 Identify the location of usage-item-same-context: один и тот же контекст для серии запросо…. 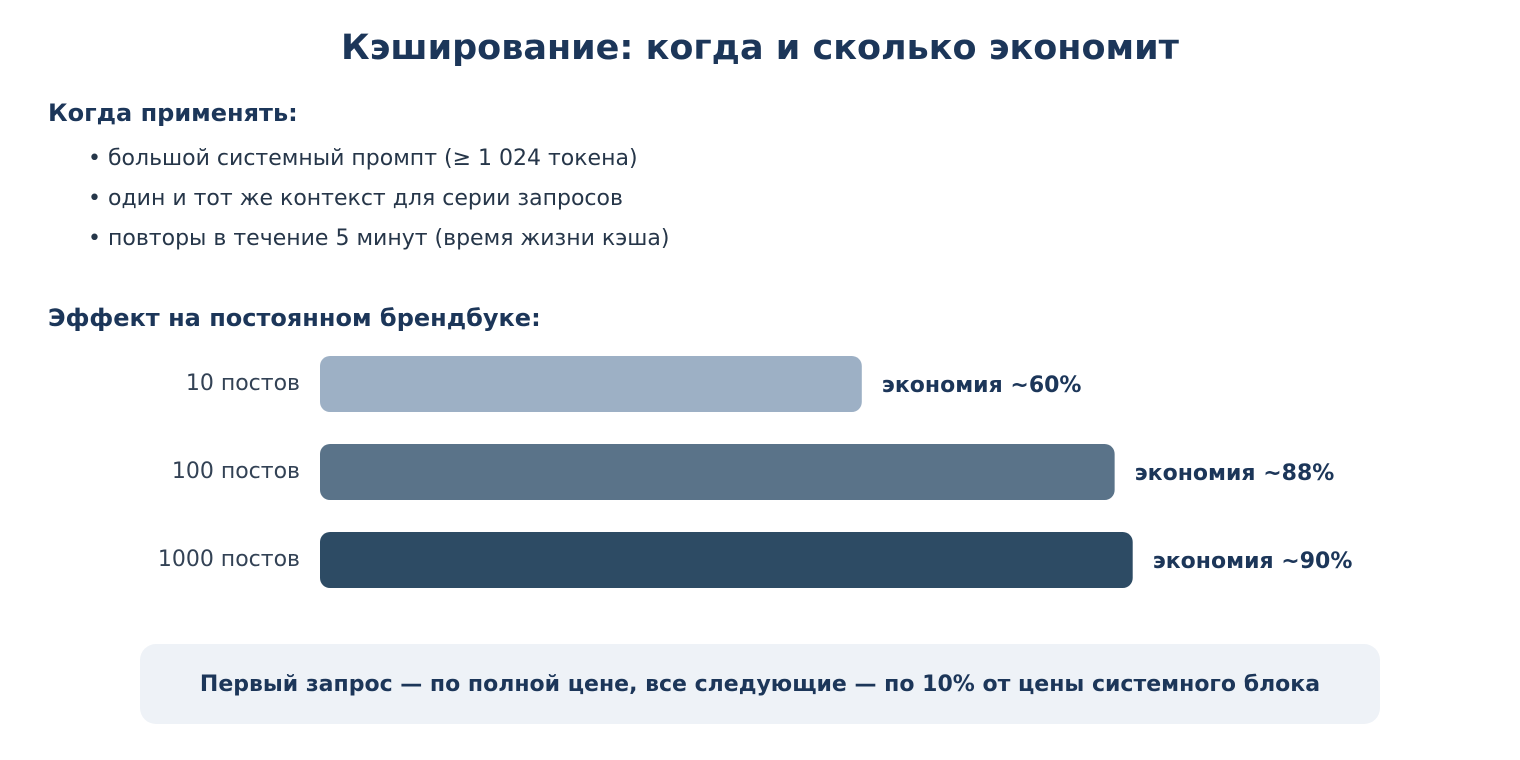
(378, 204).